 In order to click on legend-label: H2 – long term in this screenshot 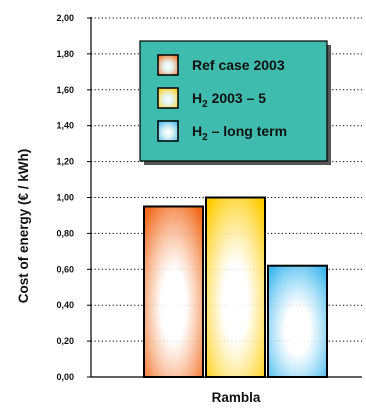, I will do `click(239, 133)`.